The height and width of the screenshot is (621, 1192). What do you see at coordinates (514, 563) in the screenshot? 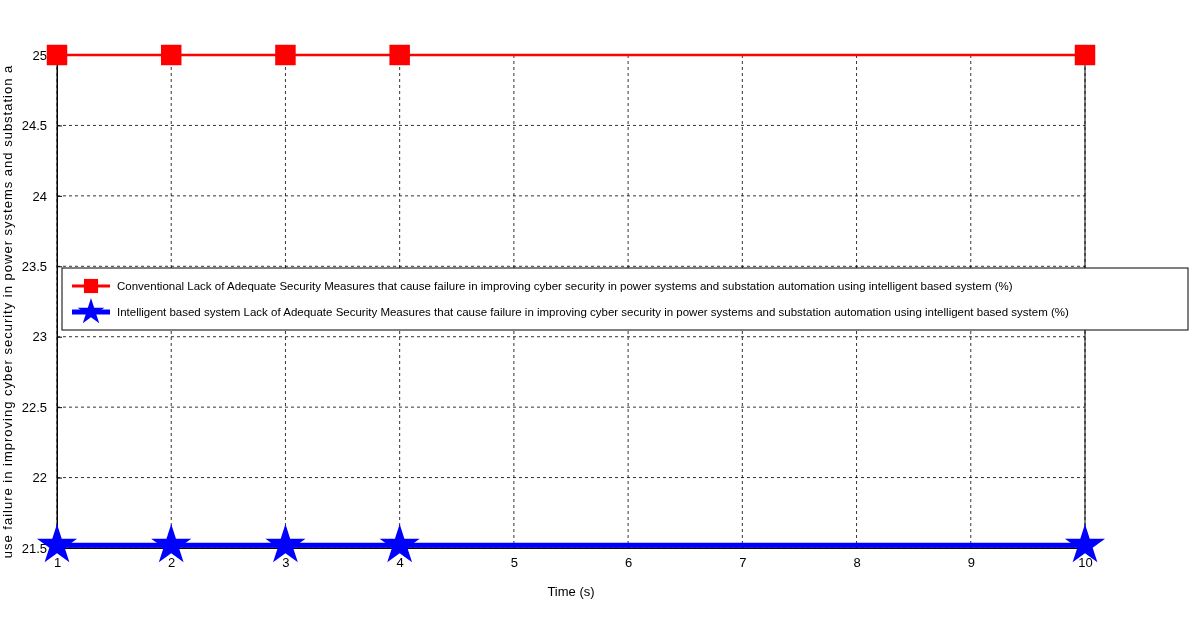
I see `x-tick-label: 5` at bounding box center [514, 563].